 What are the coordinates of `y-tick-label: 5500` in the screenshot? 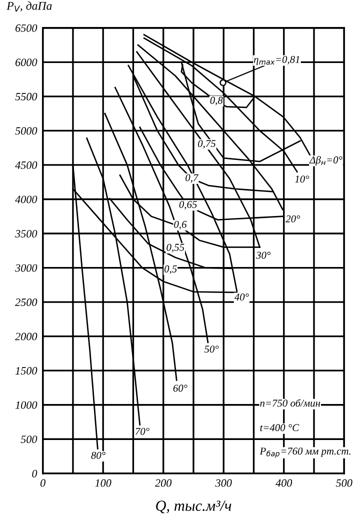 It's located at (26, 96).